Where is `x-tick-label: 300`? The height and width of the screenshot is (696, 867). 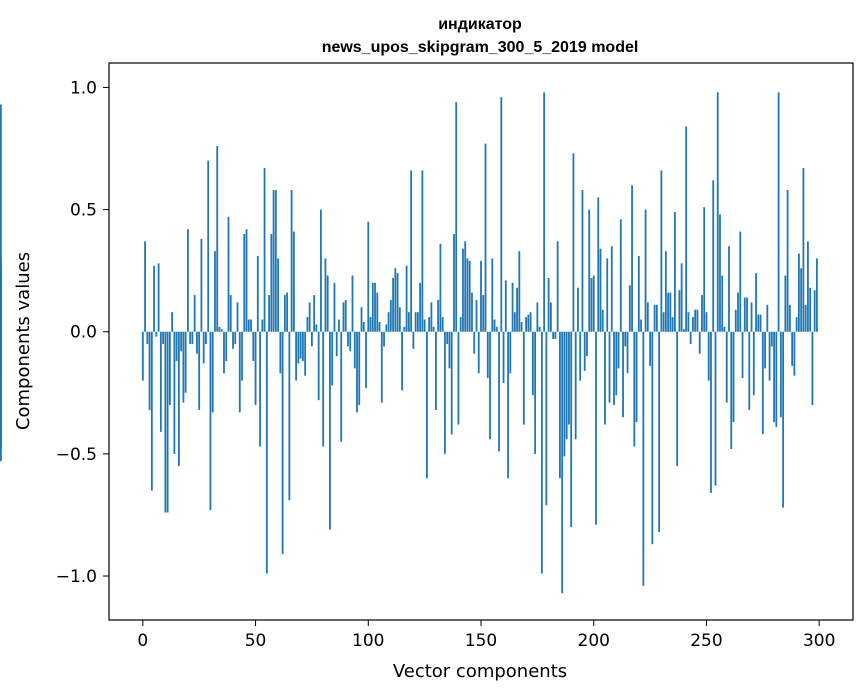 x-tick-label: 300 is located at coordinates (819, 641).